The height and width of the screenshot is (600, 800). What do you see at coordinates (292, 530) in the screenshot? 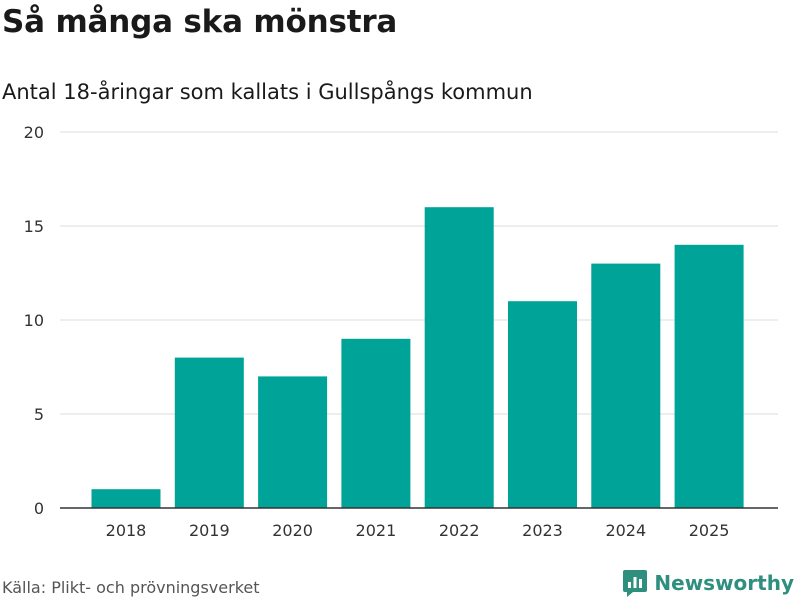
I see `x-tick-label-2020: 2020` at bounding box center [292, 530].